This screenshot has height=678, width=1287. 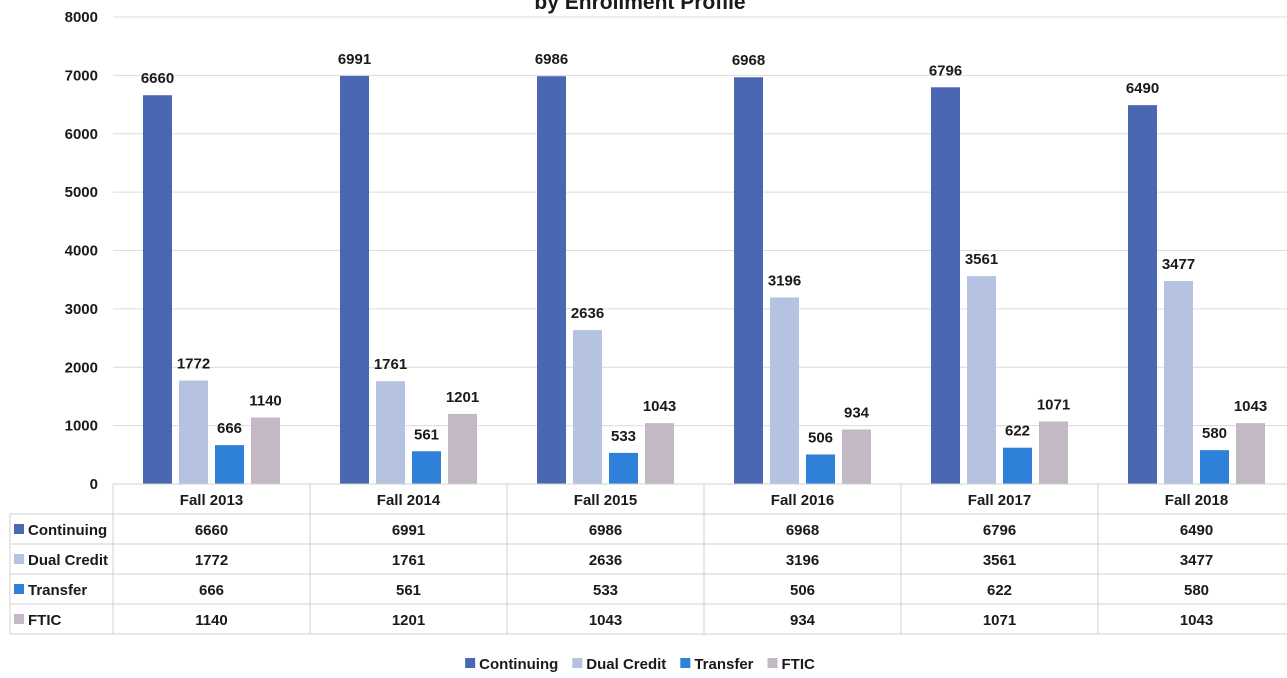 I want to click on data-label-continuing: 6490, so click(x=1142, y=88).